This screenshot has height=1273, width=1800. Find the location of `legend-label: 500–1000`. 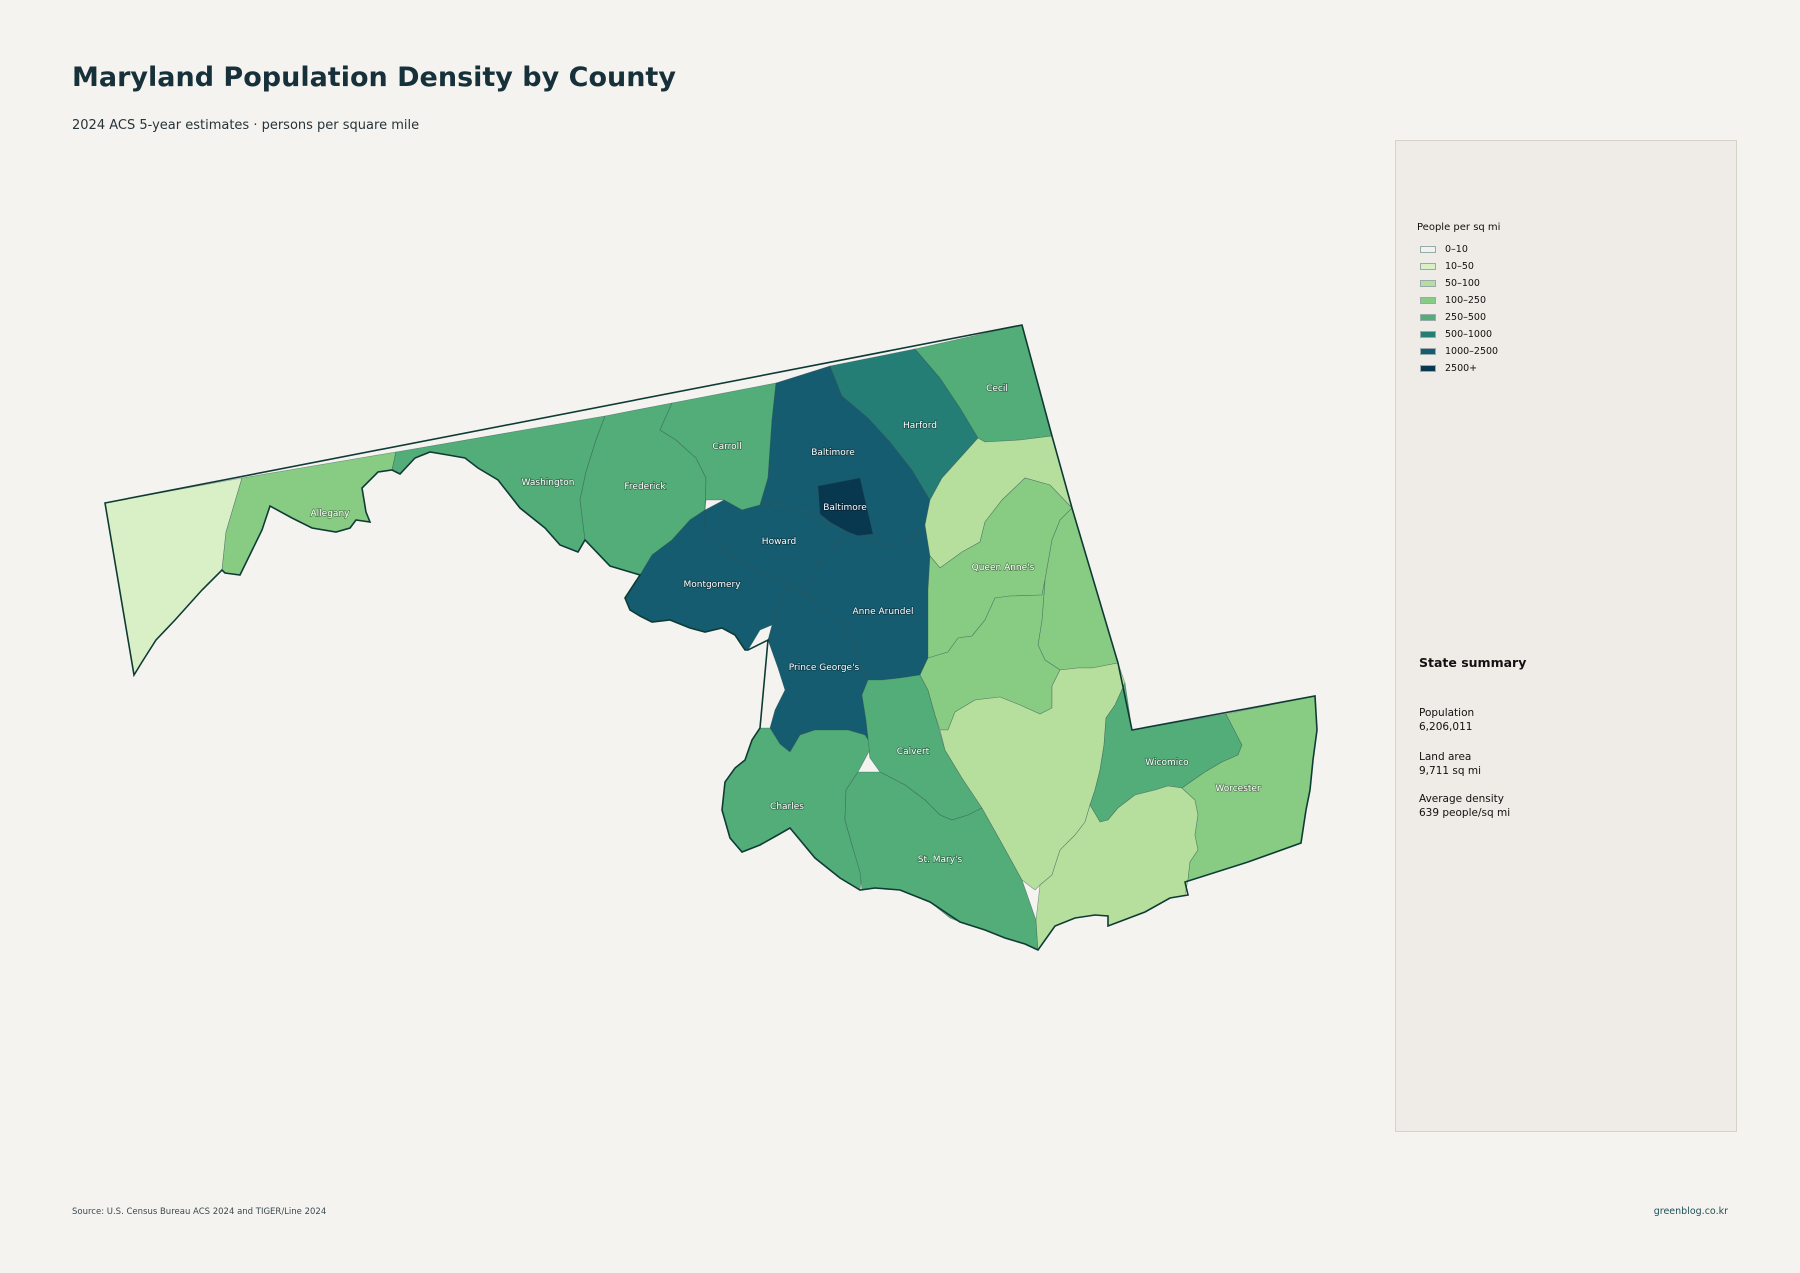

legend-label: 500–1000 is located at coordinates (1469, 334).